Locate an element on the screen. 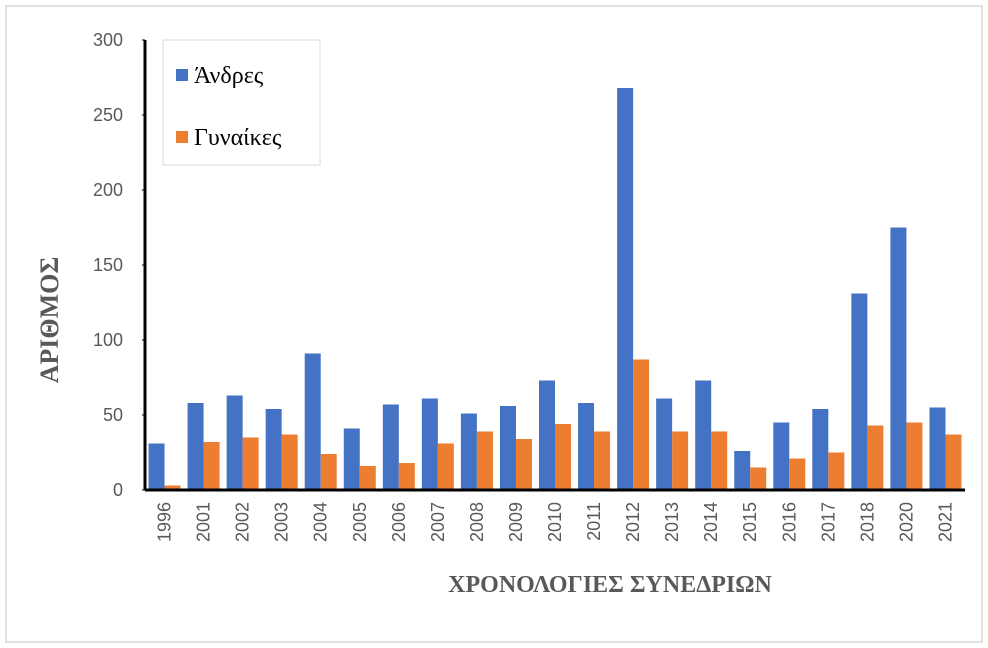 The image size is (988, 648). x-tick-label: 2007 is located at coordinates (438, 522).